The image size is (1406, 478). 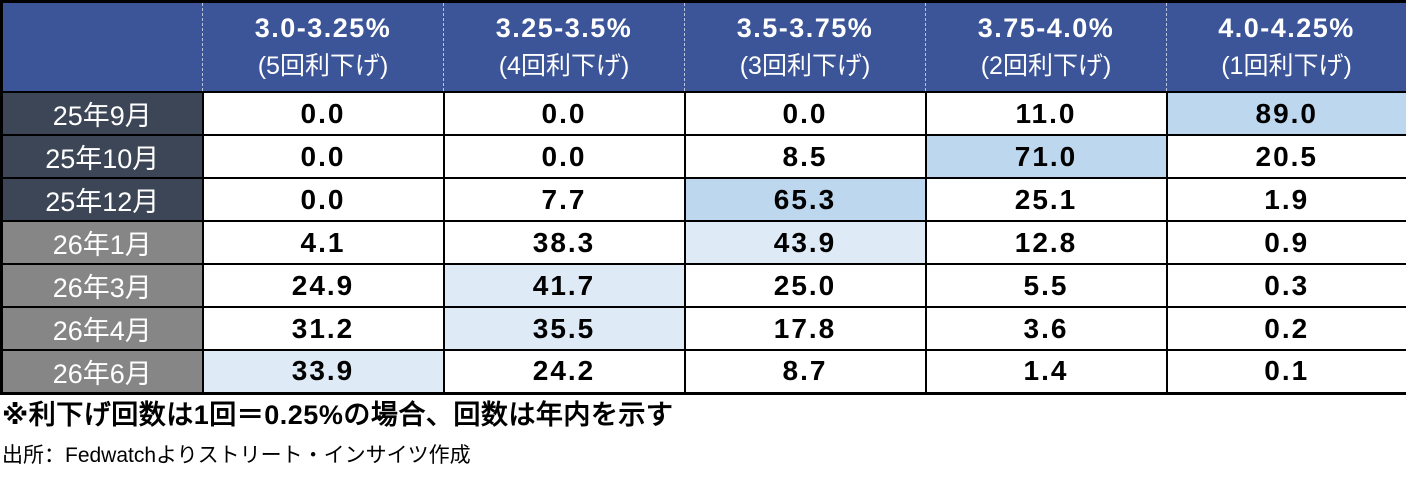 What do you see at coordinates (102, 113) in the screenshot?
I see `month-label: 25年9月` at bounding box center [102, 113].